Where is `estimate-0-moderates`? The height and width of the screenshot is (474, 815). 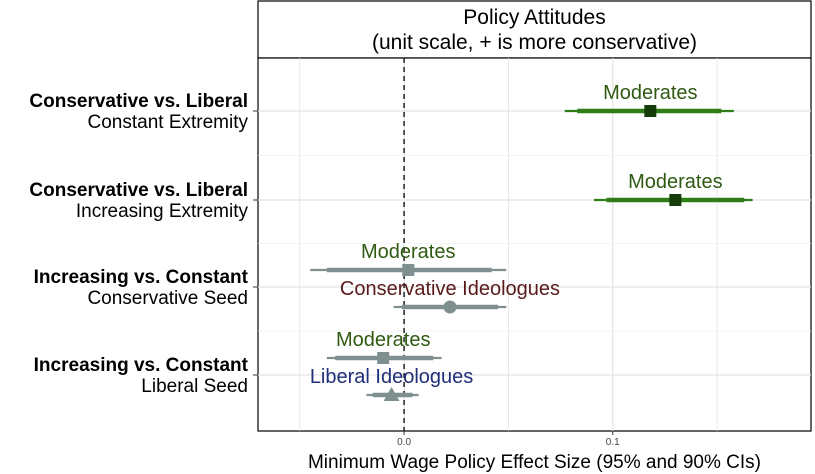 estimate-0-moderates is located at coordinates (649, 111).